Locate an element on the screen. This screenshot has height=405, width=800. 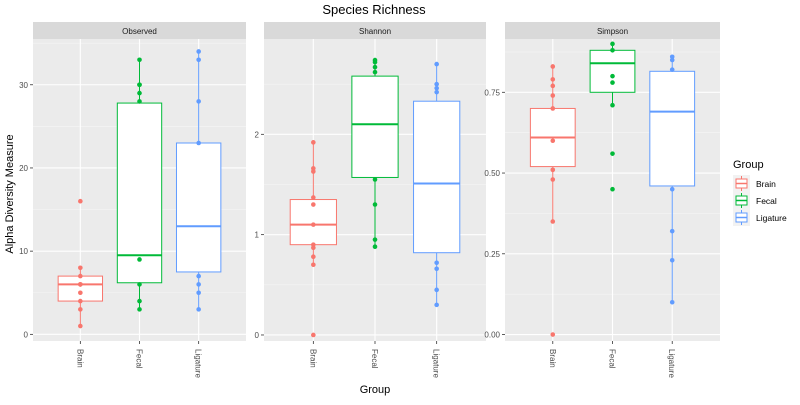
y-tick-label: 1 is located at coordinates (257, 235).